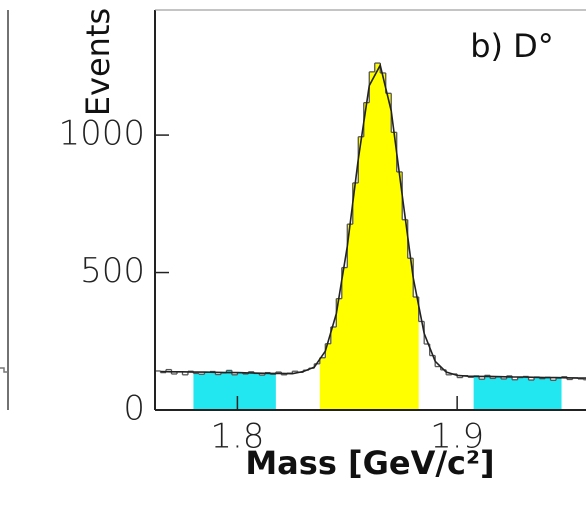 This screenshot has width=586, height=505. Describe the element at coordinates (237, 437) in the screenshot. I see `x-tick-label: 1.8` at that location.